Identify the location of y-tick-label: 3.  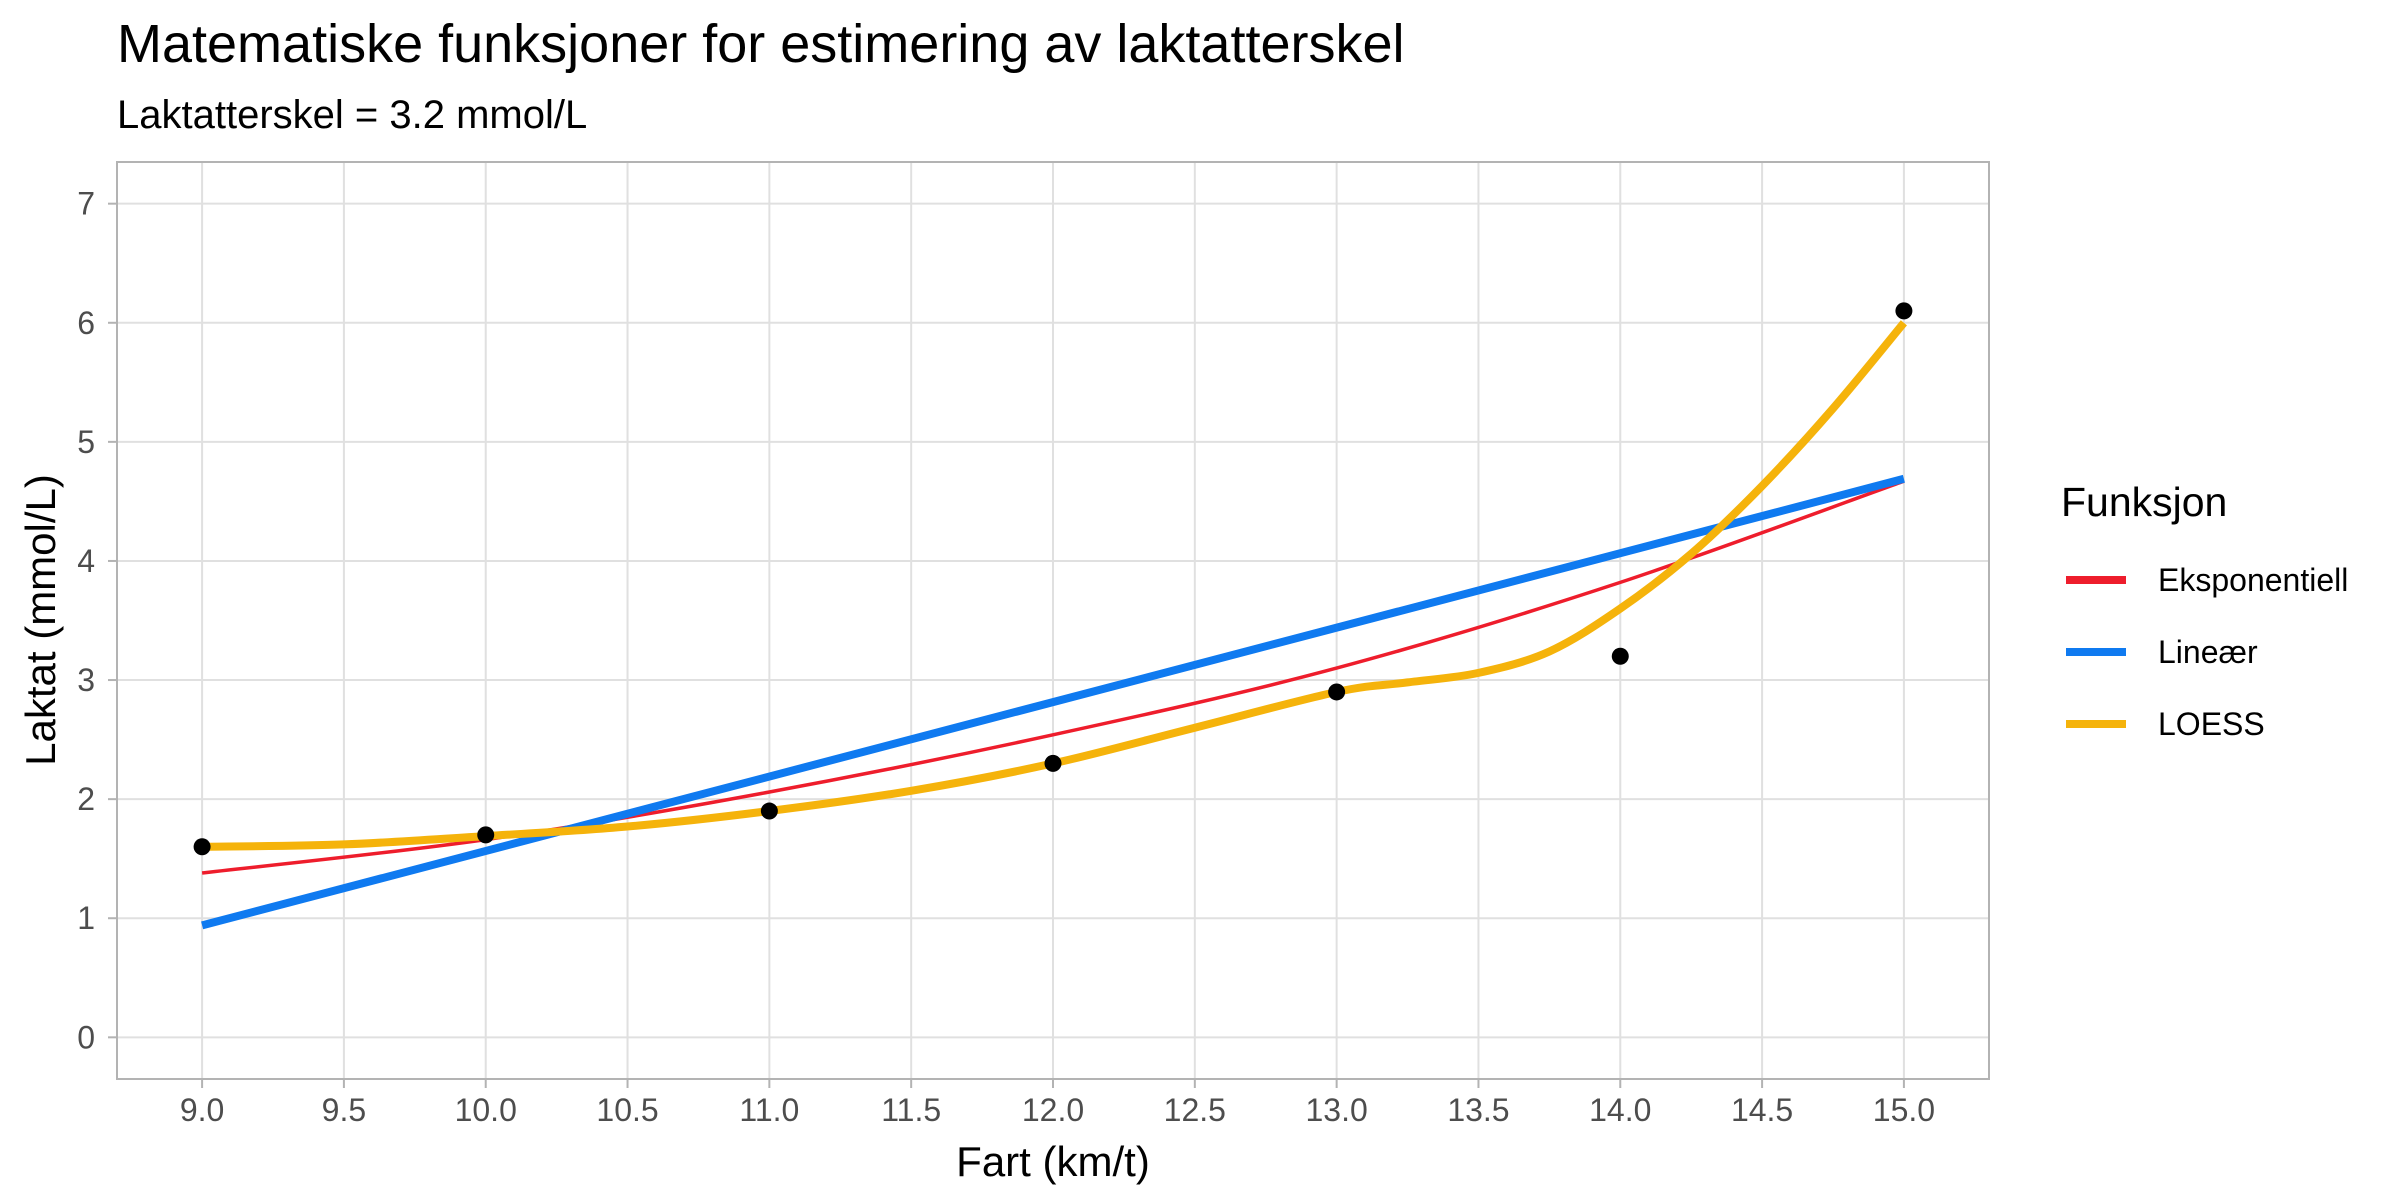
(86, 680).